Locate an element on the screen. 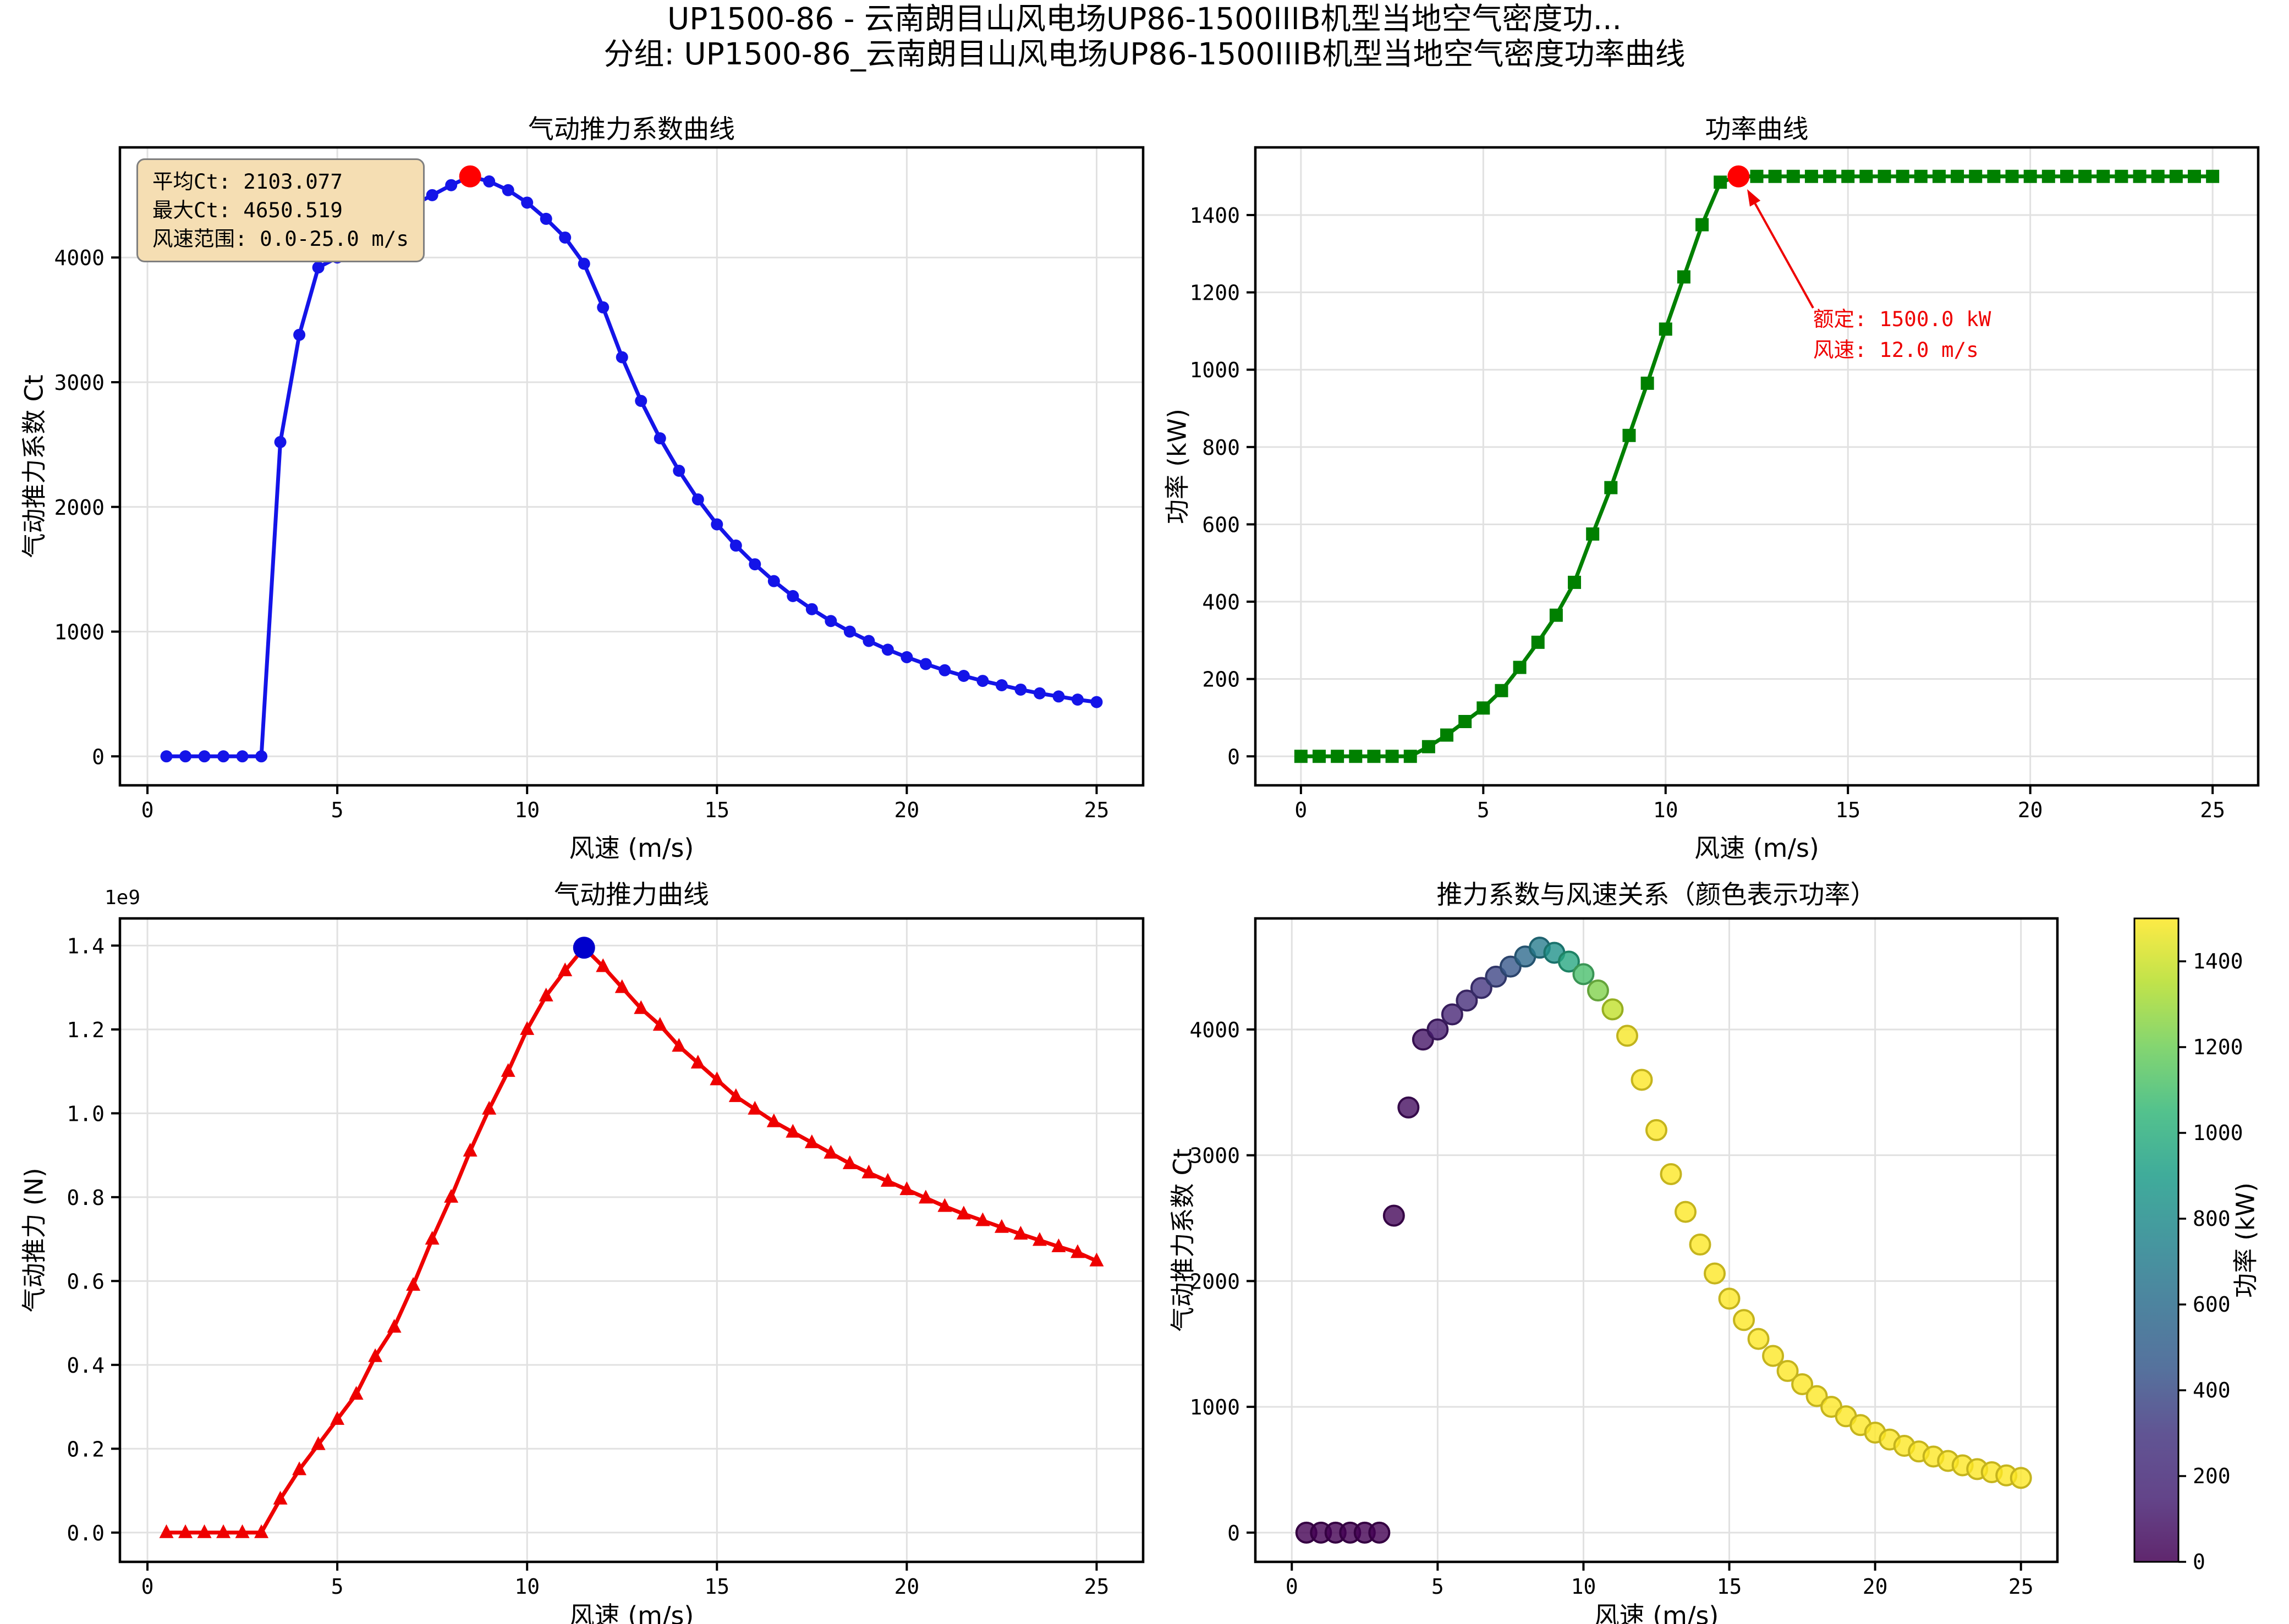  thrust-curve-title: 气动推力曲线 is located at coordinates (631, 895).